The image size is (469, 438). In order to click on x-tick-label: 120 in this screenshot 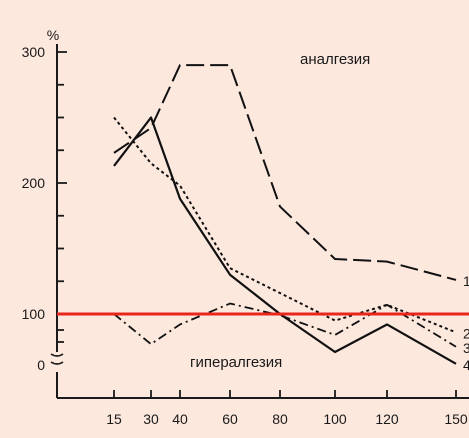, I will do `click(387, 419)`.